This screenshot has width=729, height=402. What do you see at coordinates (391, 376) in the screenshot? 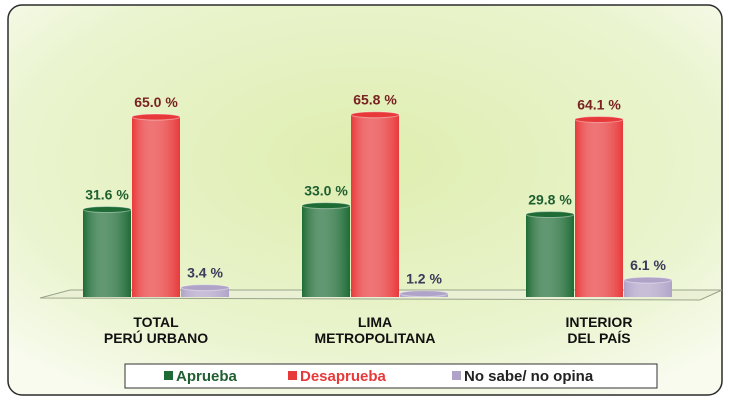
I see `legend-box` at bounding box center [391, 376].